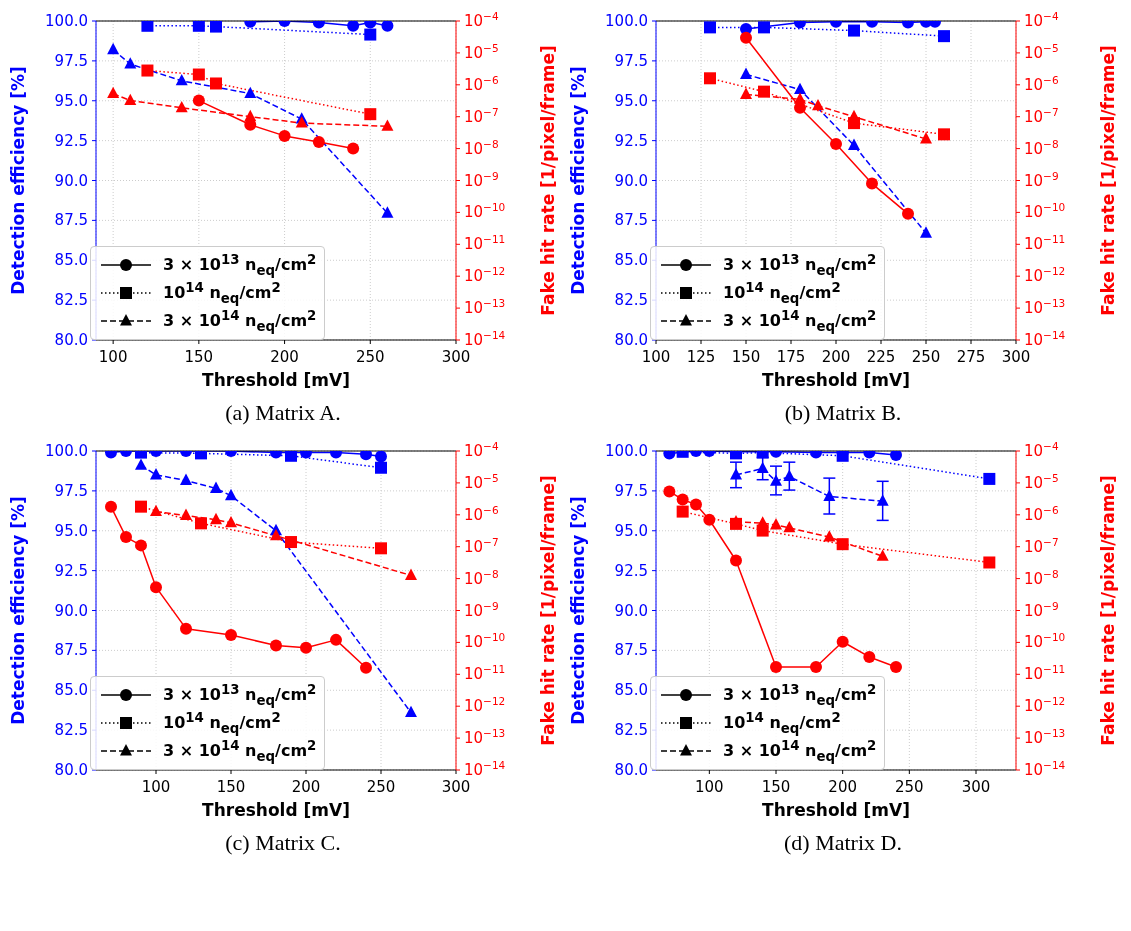 The width and height of the screenshot is (1131, 931). What do you see at coordinates (631, 300) in the screenshot?
I see `y-tick-label: 82.5` at bounding box center [631, 300].